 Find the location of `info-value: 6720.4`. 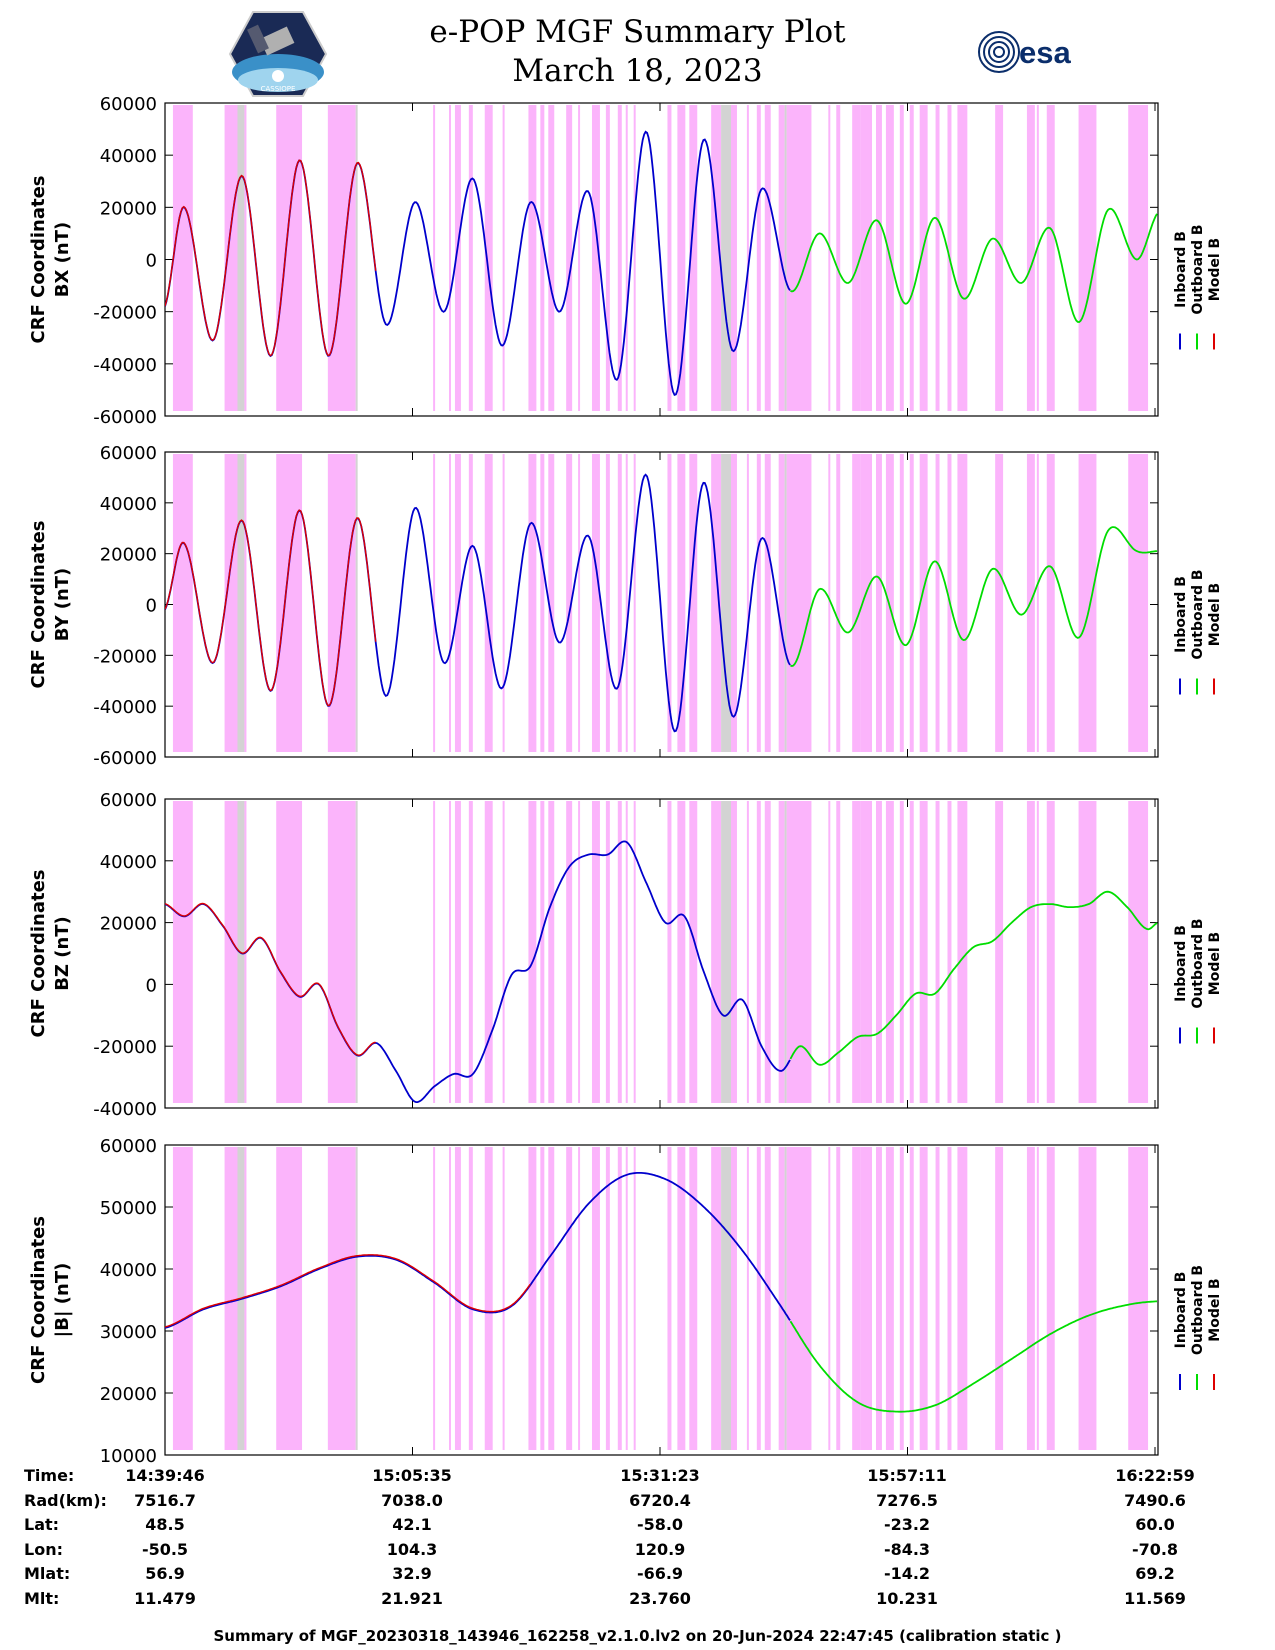

info-value: 6720.4 is located at coordinates (660, 1500).